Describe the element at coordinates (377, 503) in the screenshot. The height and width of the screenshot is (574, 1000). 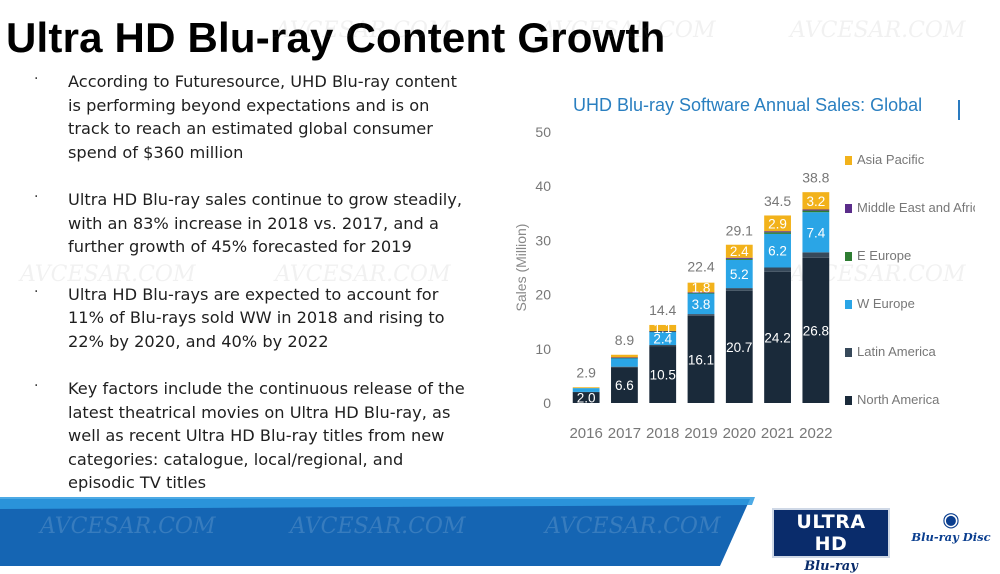
I see `footer-band-light` at that location.